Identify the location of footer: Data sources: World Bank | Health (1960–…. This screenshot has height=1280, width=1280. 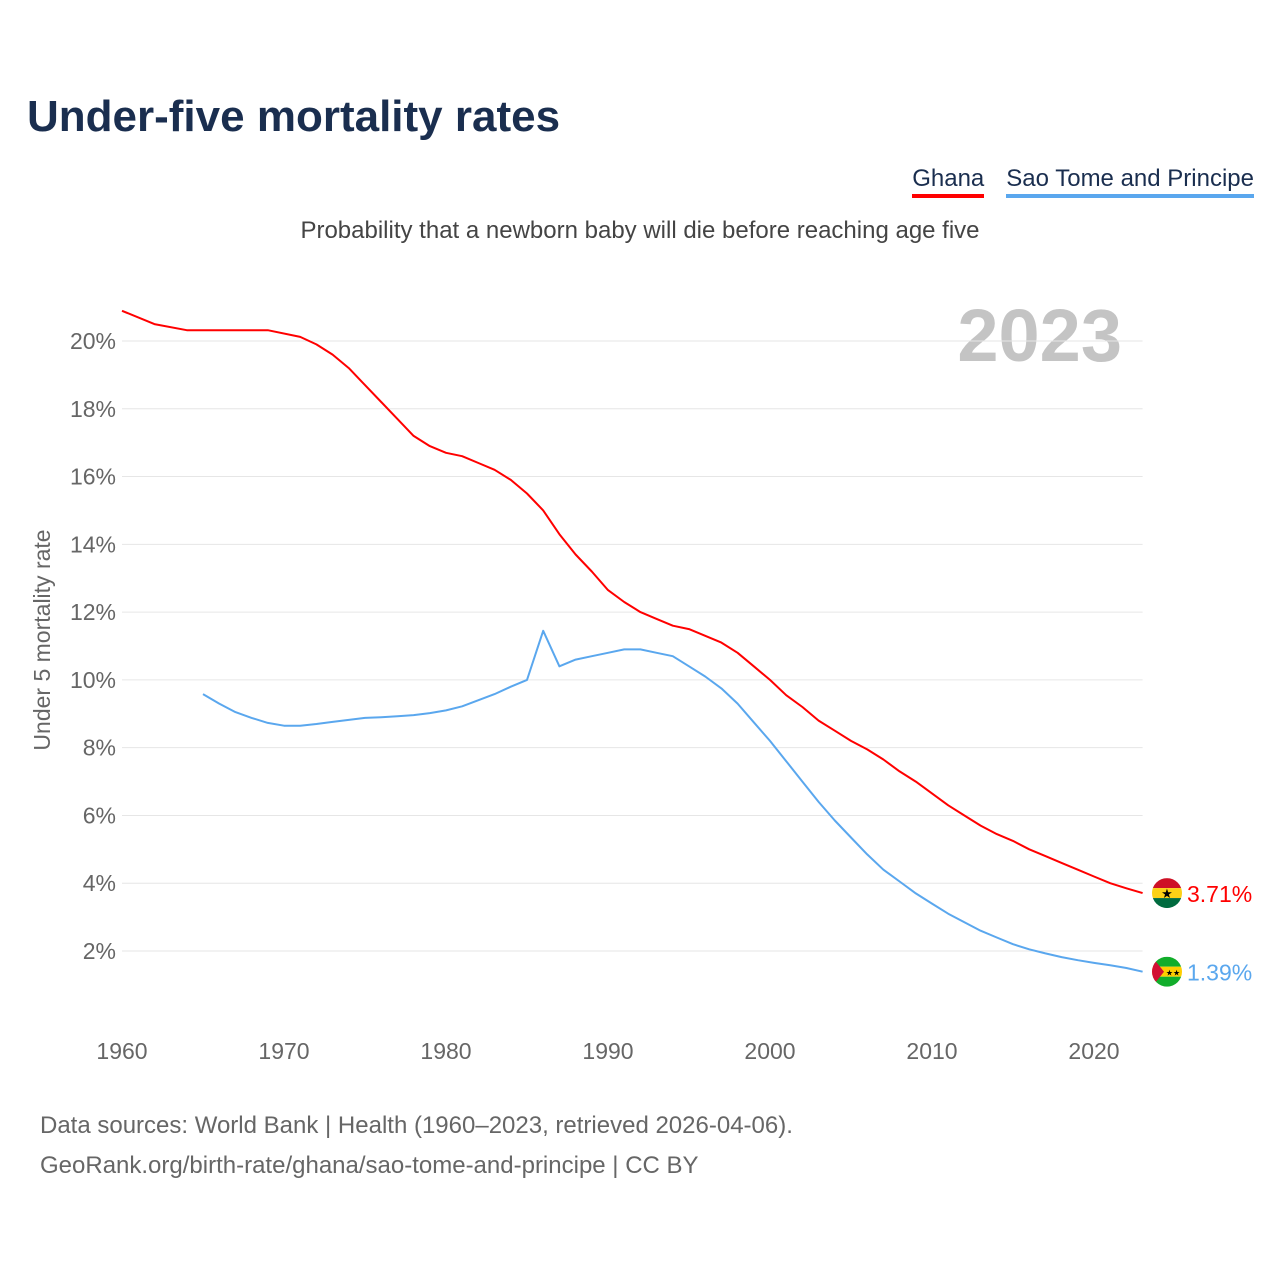
(416, 1146).